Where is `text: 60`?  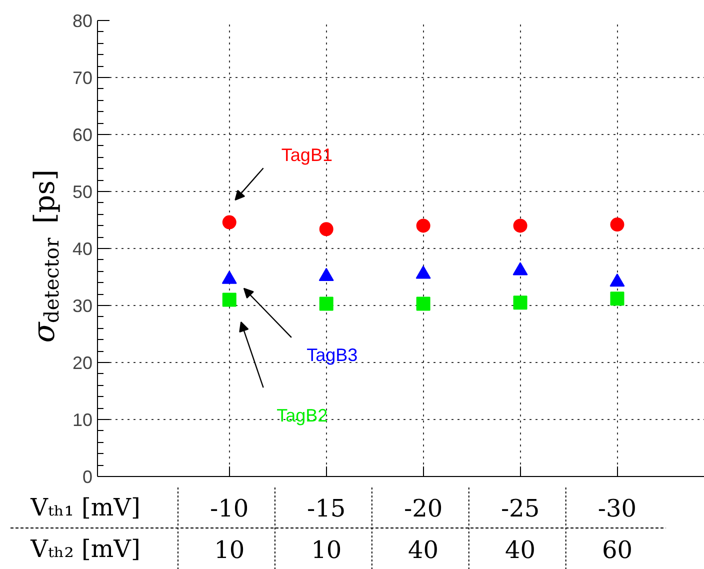
text: 60 is located at coordinates (617, 550).